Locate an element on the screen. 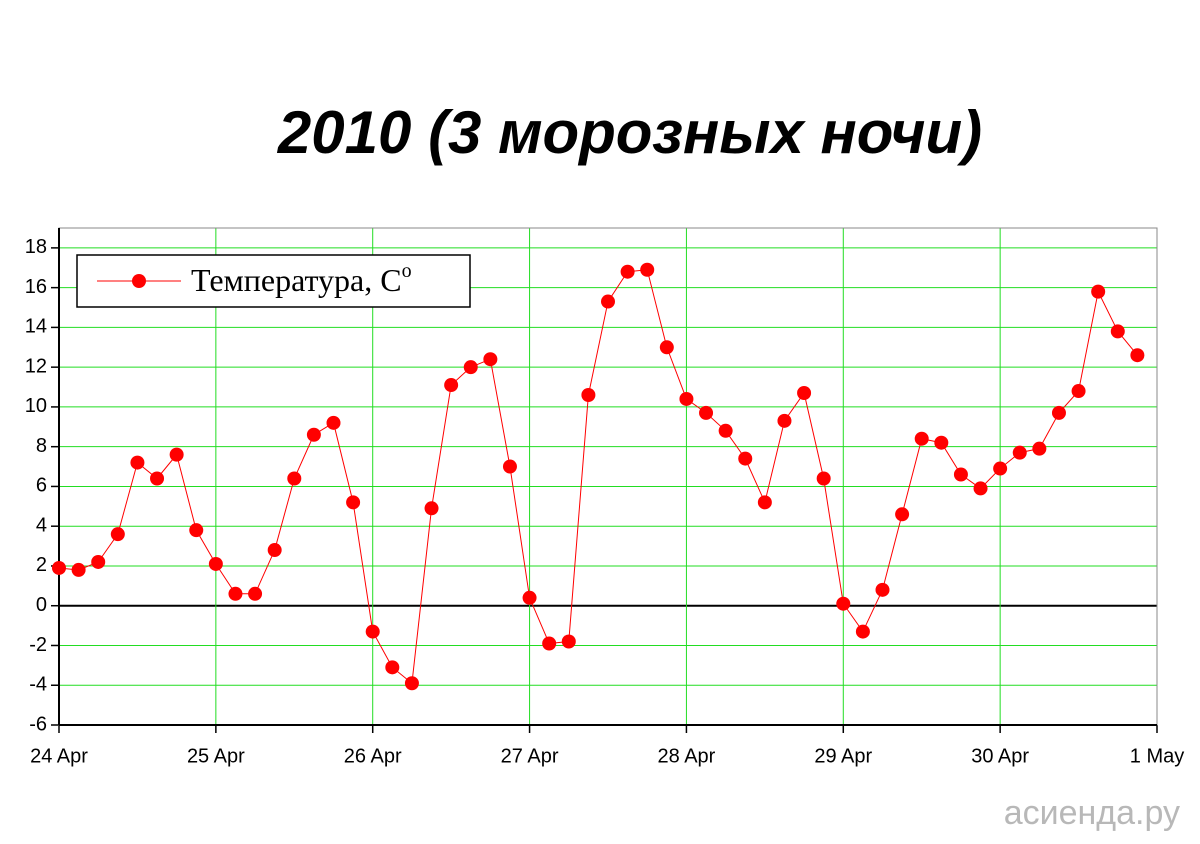 This screenshot has height=844, width=1200. x-tick-label: 30 Apr is located at coordinates (1000, 756).